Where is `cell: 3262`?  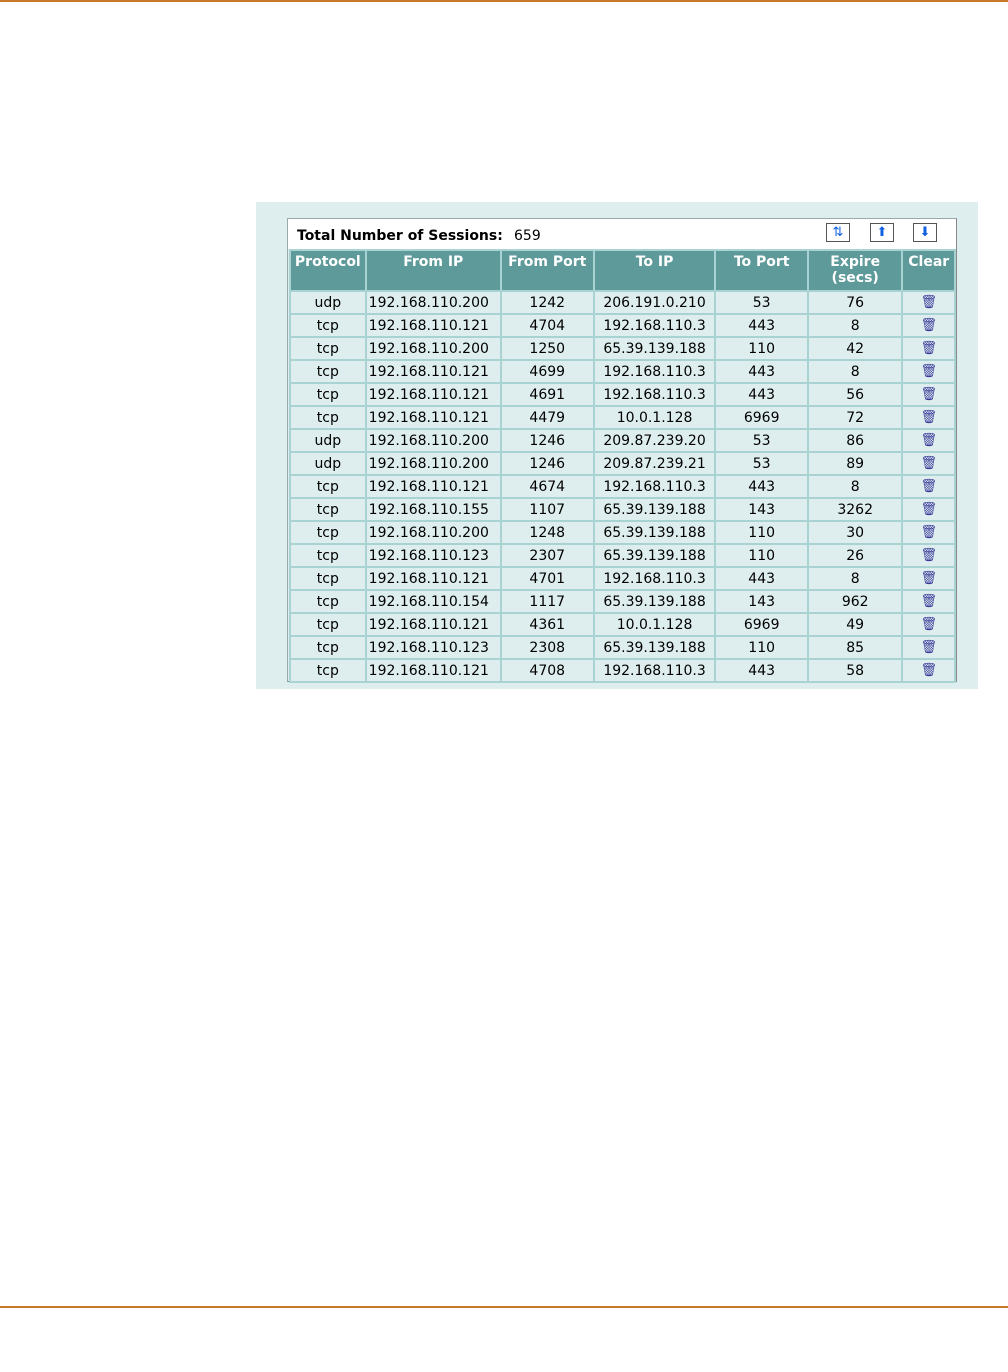
cell: 3262 is located at coordinates (855, 509).